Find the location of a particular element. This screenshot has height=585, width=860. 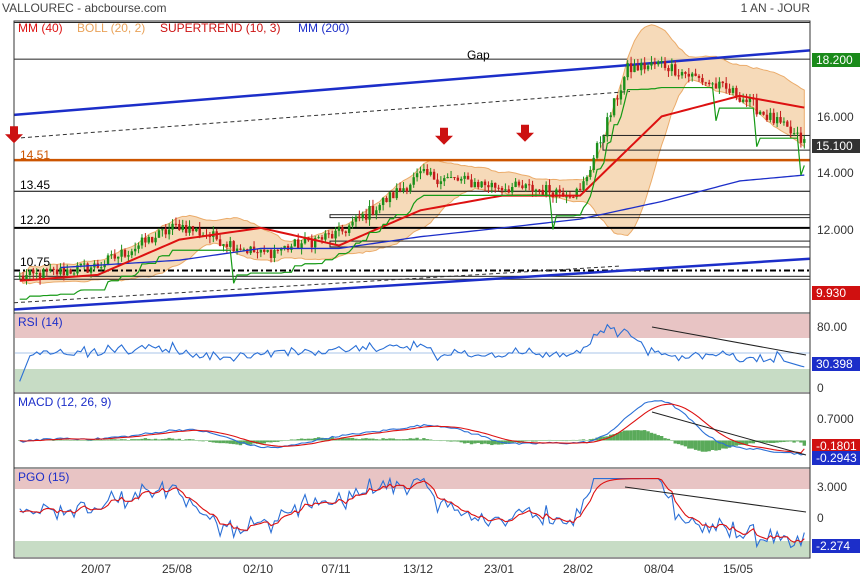

rsi-label: RSI (14) is located at coordinates (40, 322).